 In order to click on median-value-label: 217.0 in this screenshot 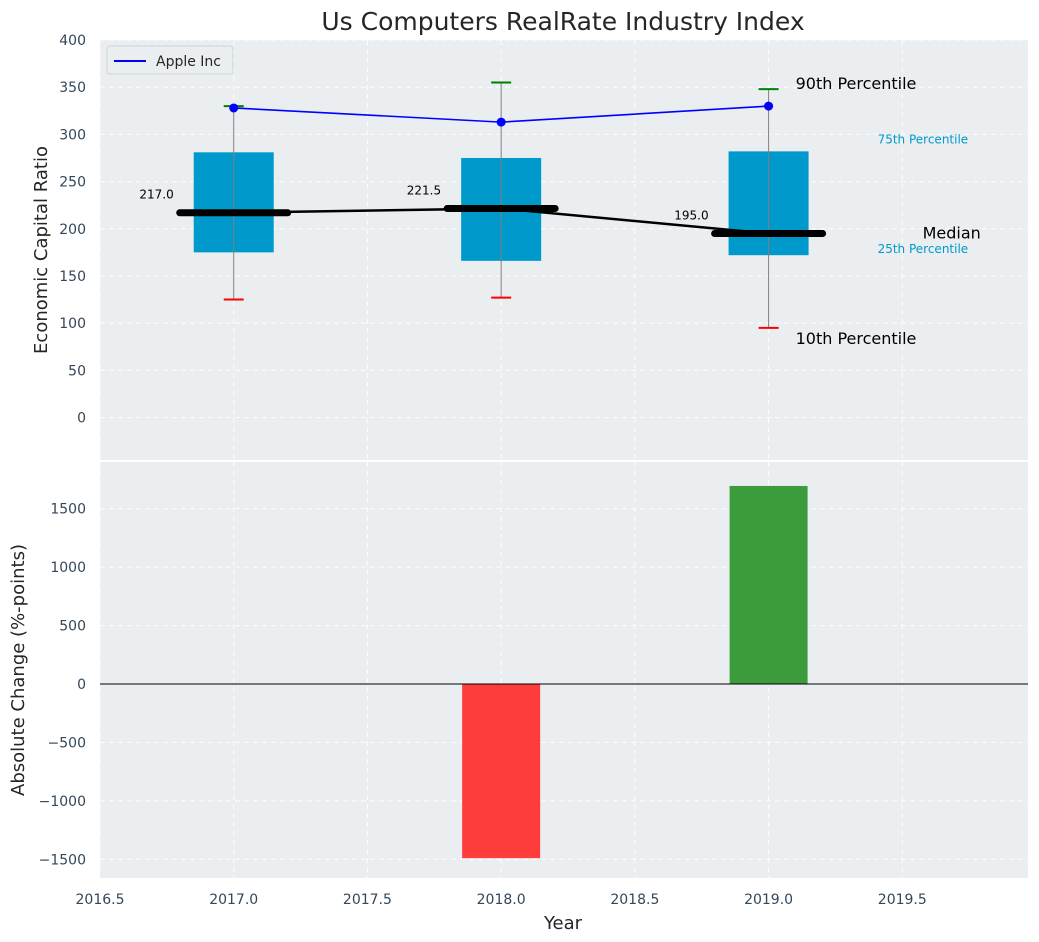, I will do `click(156, 195)`.